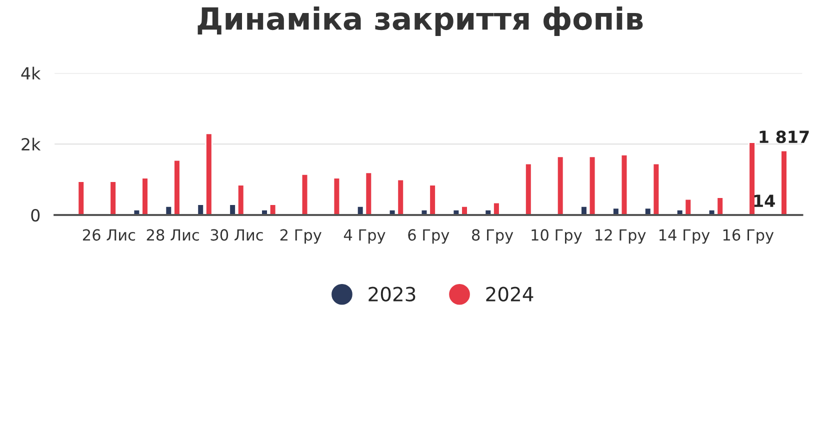 This screenshot has width=840, height=430. What do you see at coordinates (784, 137) in the screenshot?
I see `data-label: 1 817` at bounding box center [784, 137].